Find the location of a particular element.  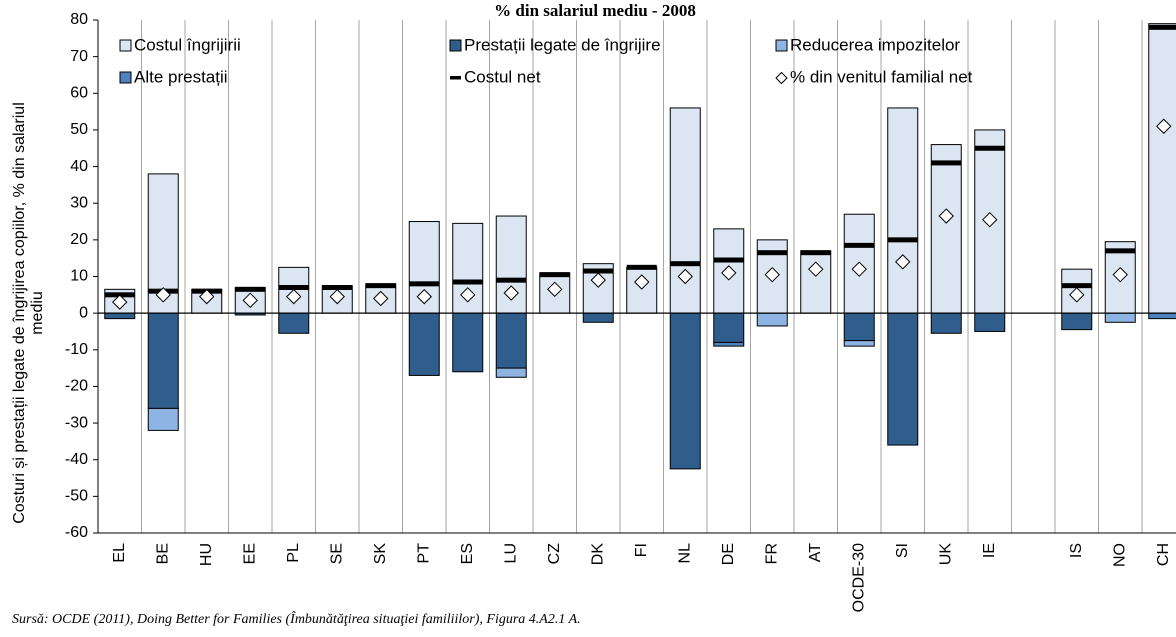

legend-label: Costul net is located at coordinates (502, 76).